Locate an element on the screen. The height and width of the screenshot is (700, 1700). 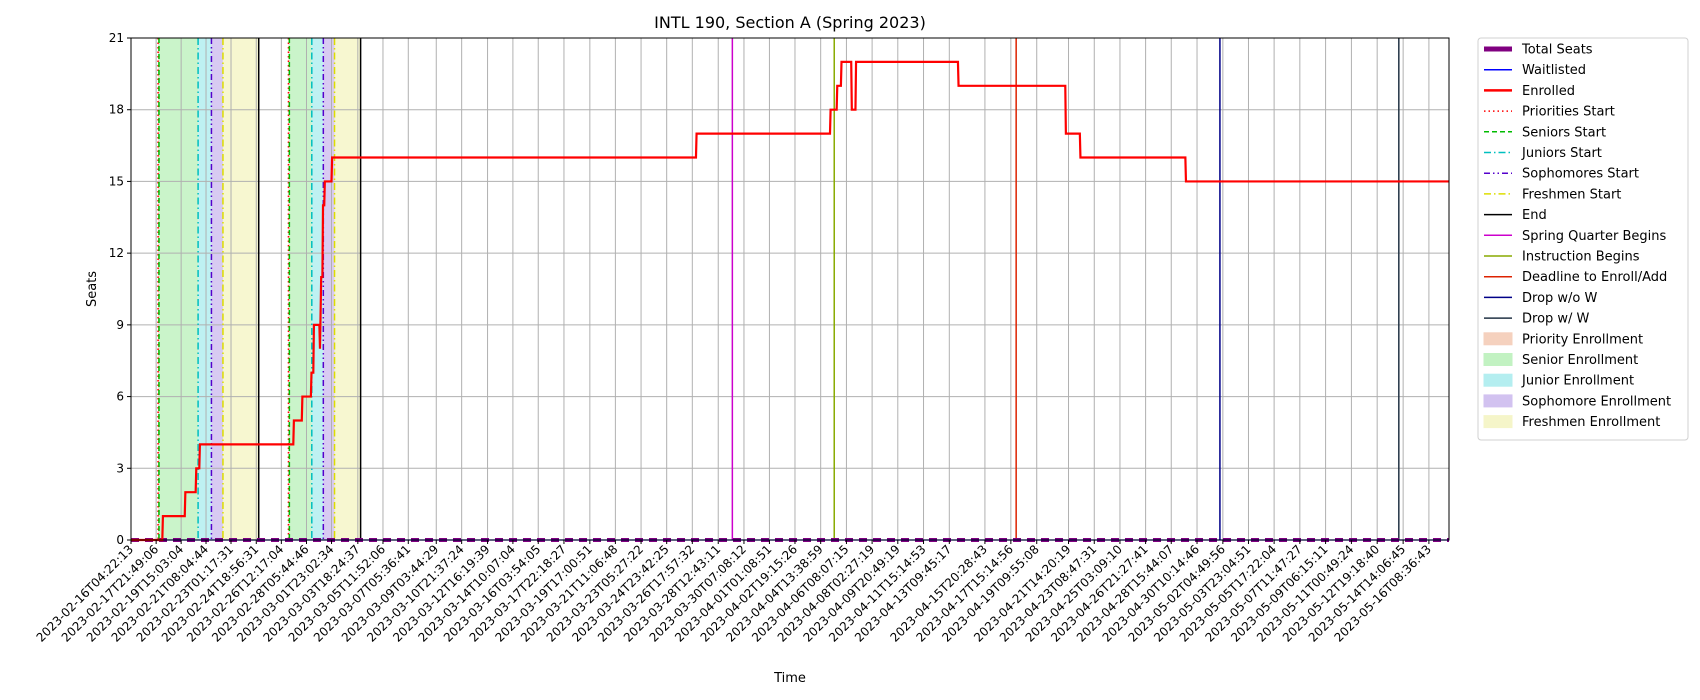
legend-label: Priorities Start is located at coordinates (1568, 112).